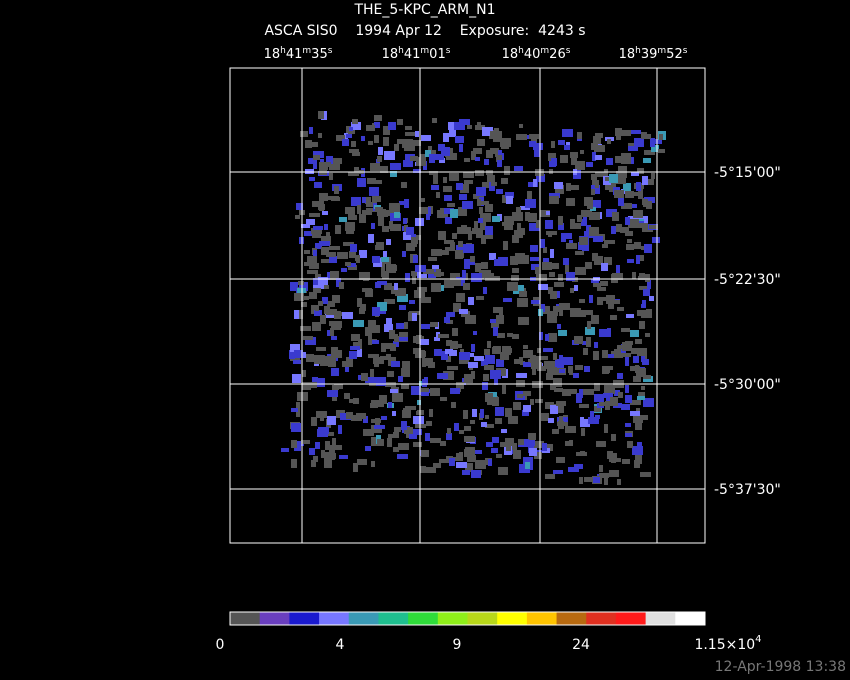 This screenshot has height=680, width=850. Describe the element at coordinates (489, 632) in the screenshot. I see `colorbar: 0 4 9 24 1.15×104` at that location.